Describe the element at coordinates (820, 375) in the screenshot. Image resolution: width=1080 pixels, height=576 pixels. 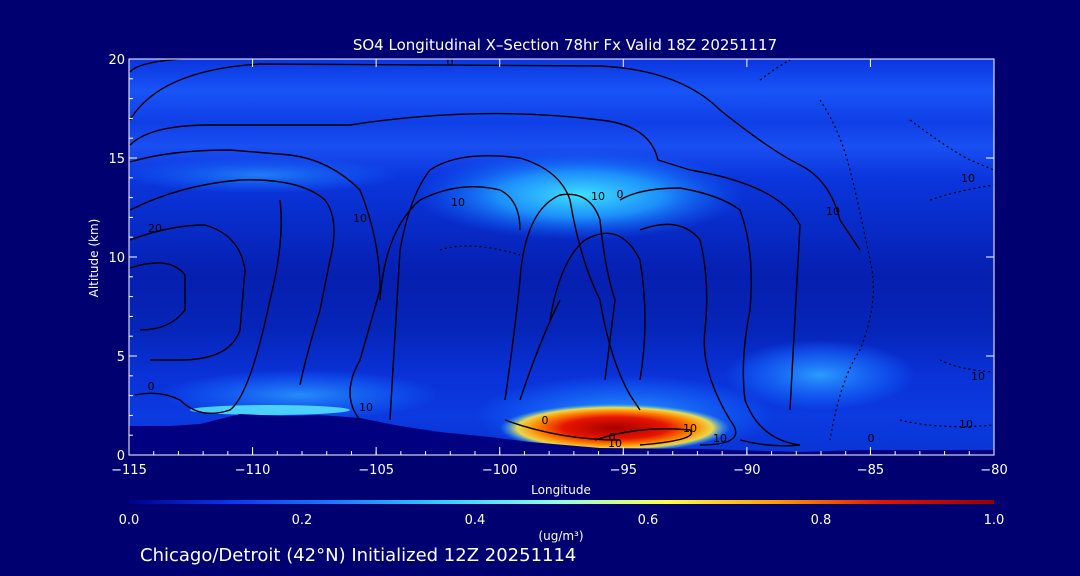
I see `right-mid-region` at that location.